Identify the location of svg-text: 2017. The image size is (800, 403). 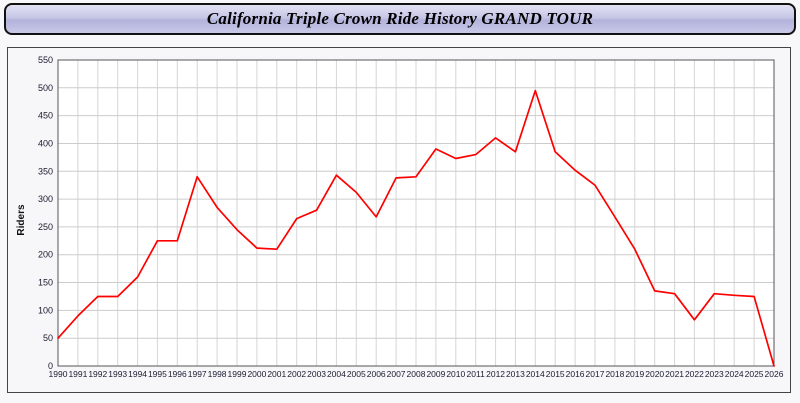
(595, 374).